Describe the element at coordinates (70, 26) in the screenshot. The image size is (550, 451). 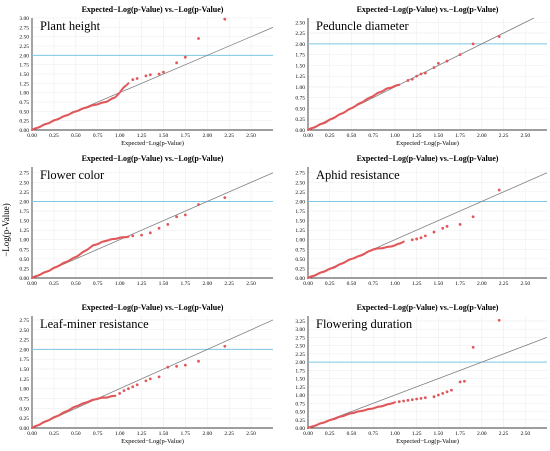
I see `trait-label: Plant height` at that location.